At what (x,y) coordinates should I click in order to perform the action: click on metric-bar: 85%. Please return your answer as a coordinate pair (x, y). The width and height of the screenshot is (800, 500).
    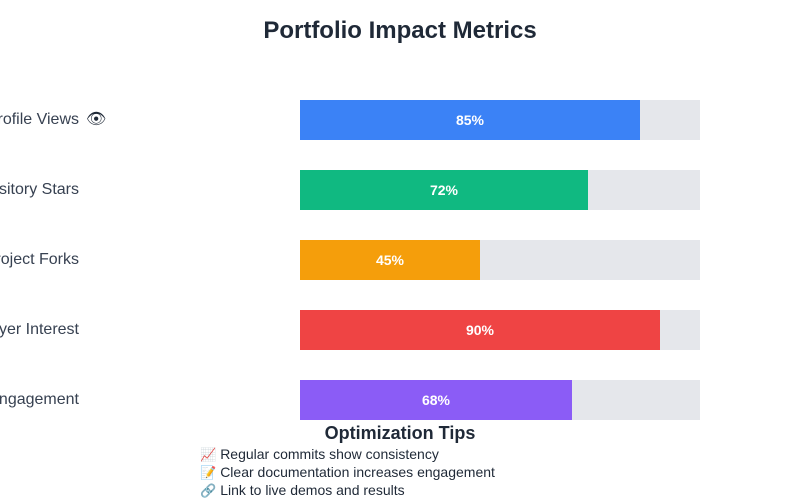
    Looking at the image, I should click on (470, 120).